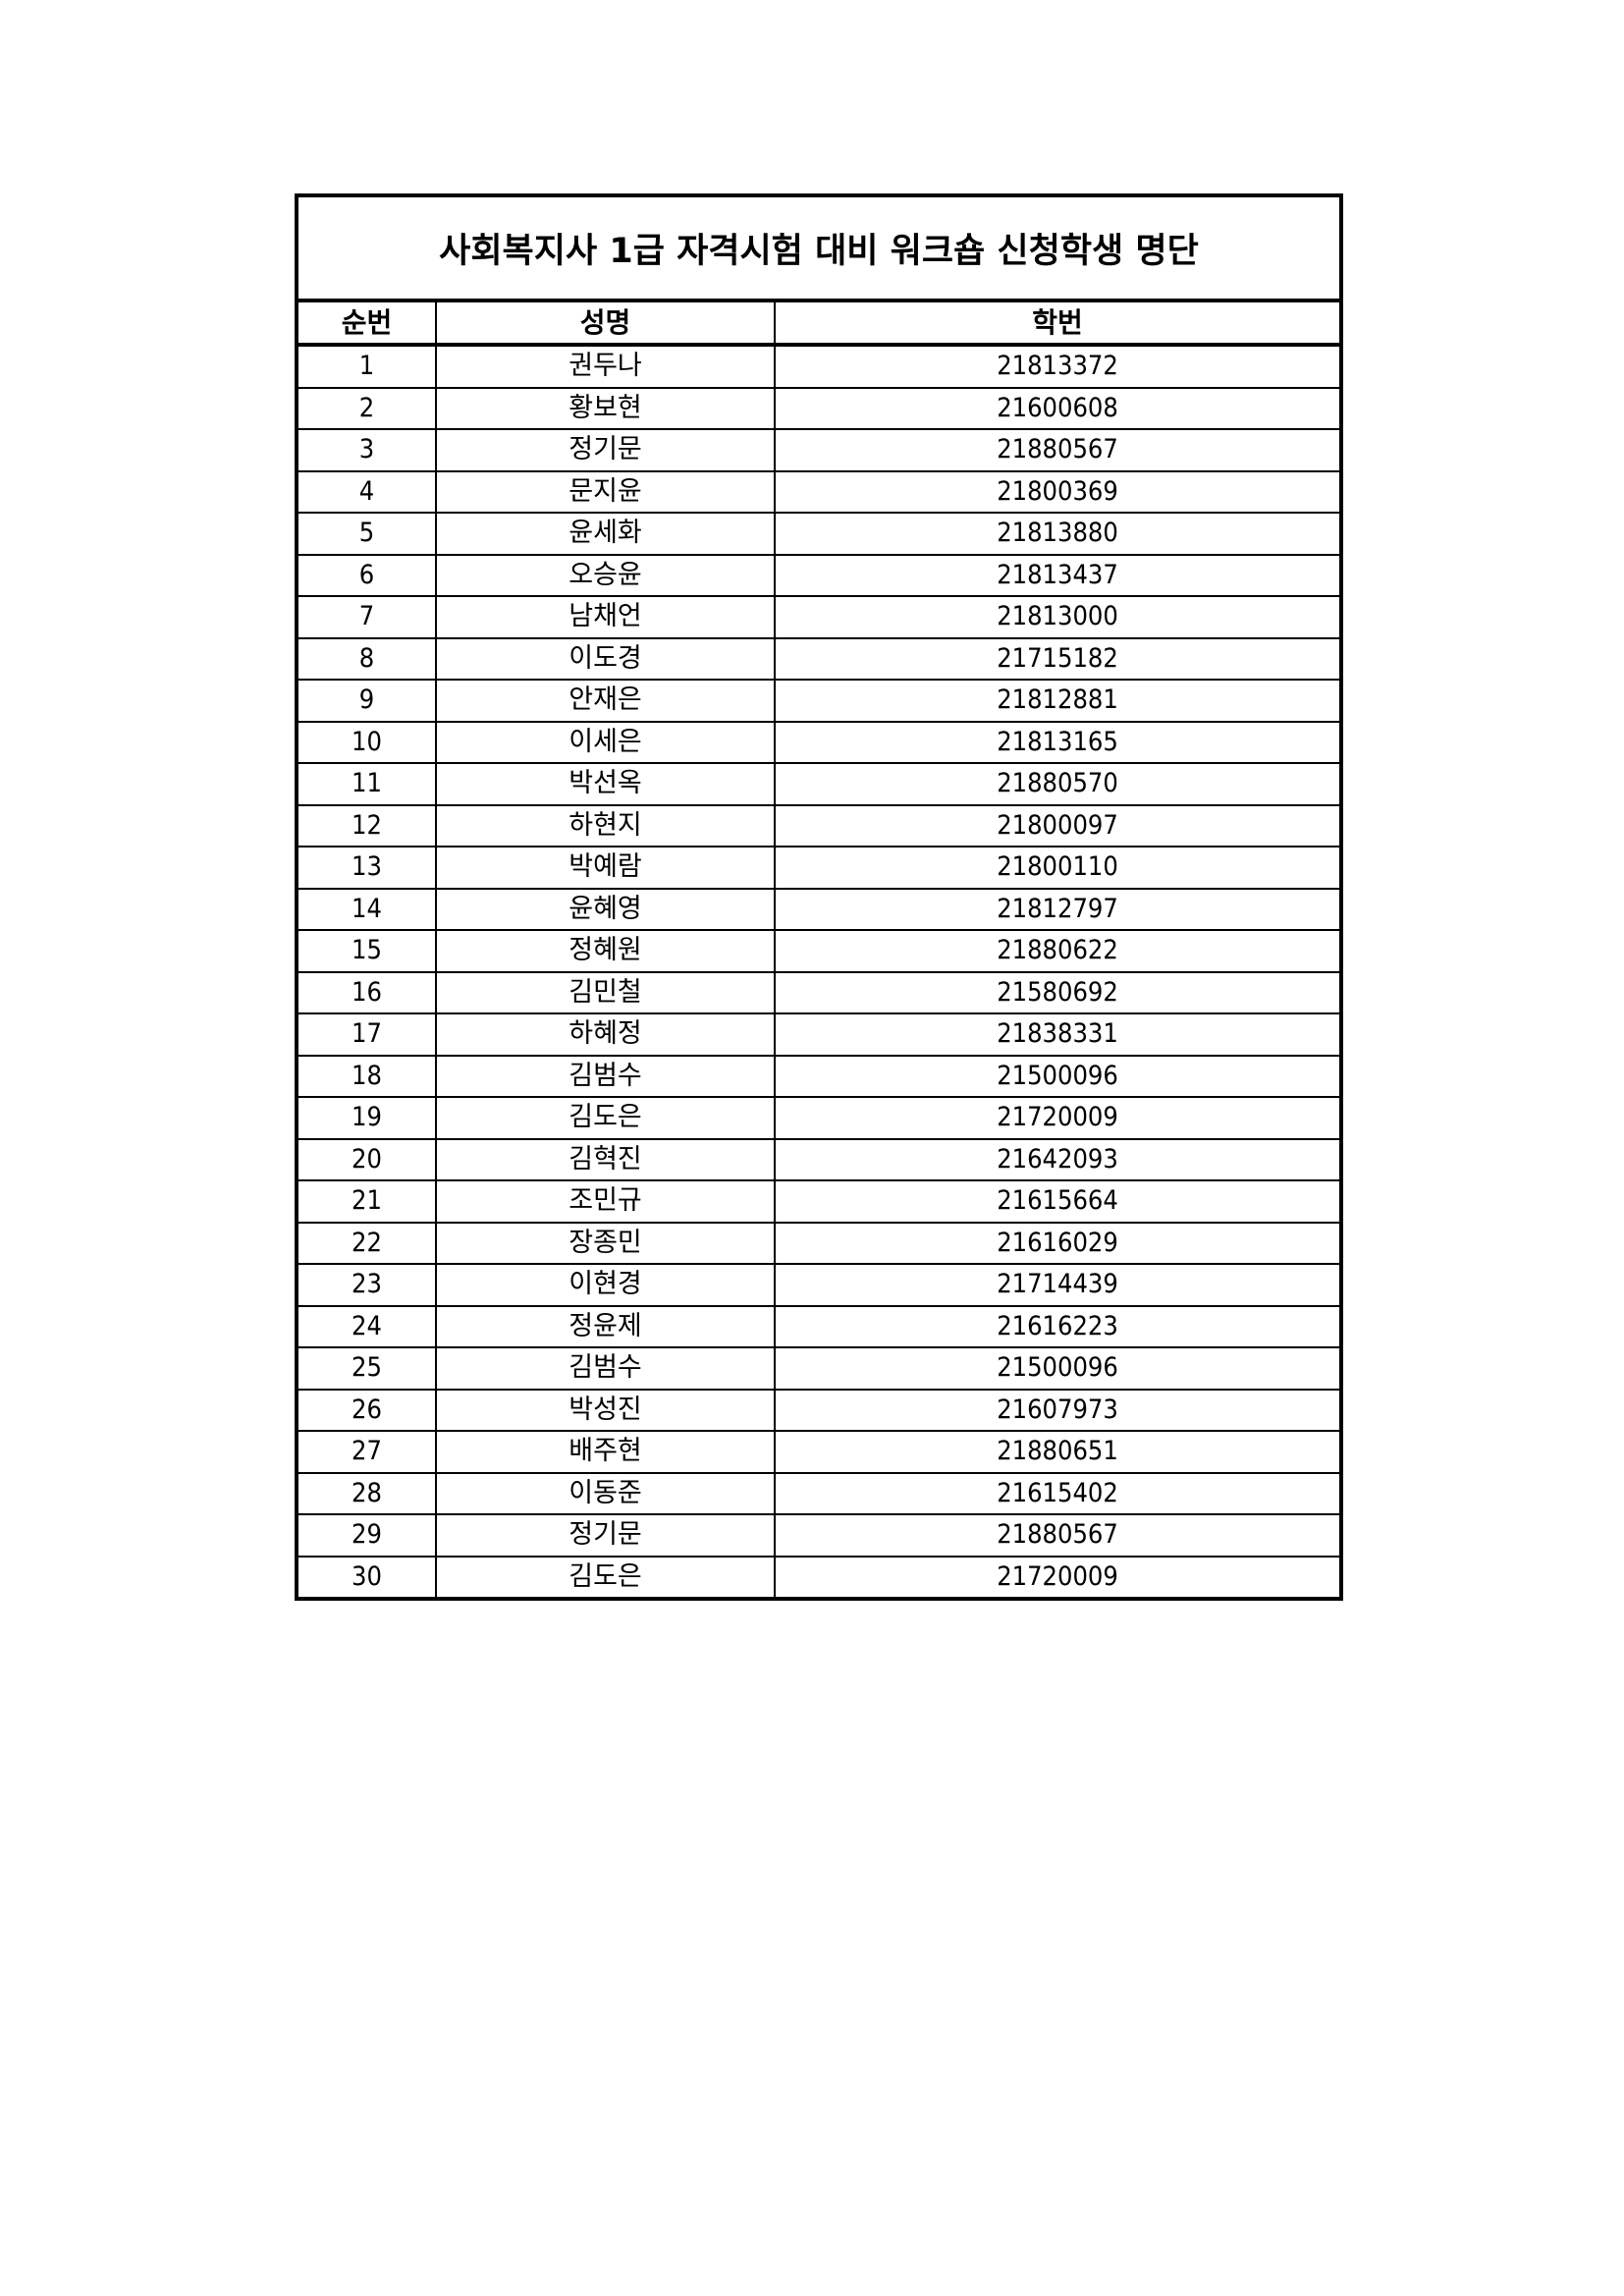 This screenshot has height=2296, width=1624. Describe the element at coordinates (605, 784) in the screenshot. I see `student-name: 박선옥` at that location.